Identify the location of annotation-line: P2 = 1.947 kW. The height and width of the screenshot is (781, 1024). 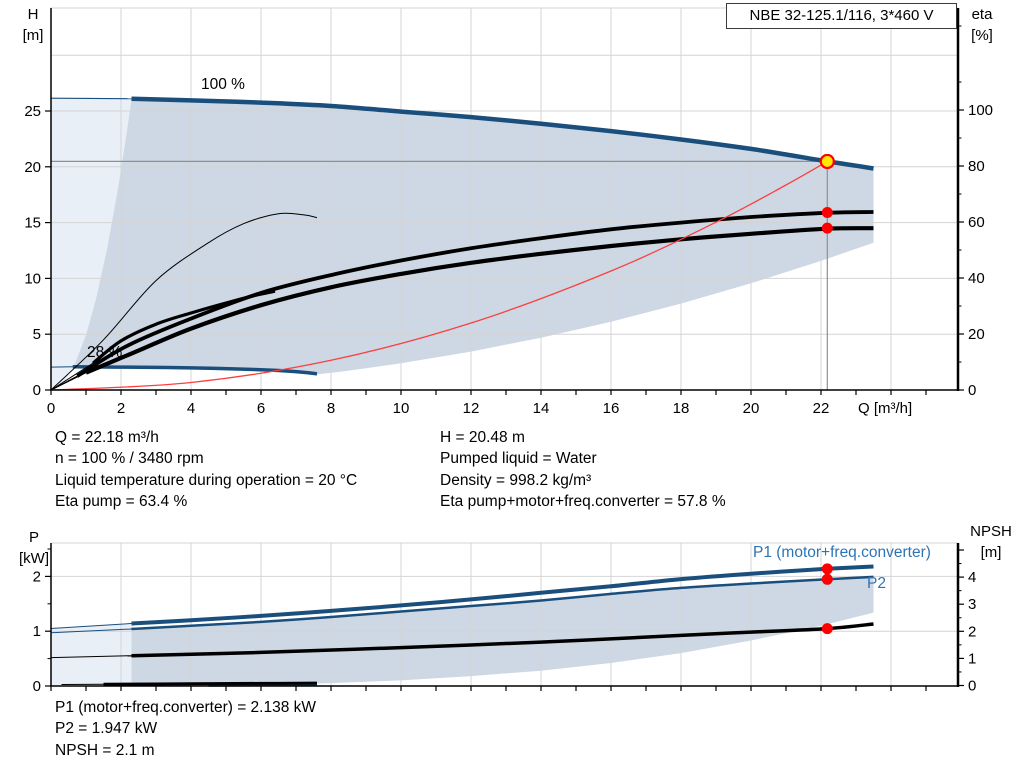
(106, 729).